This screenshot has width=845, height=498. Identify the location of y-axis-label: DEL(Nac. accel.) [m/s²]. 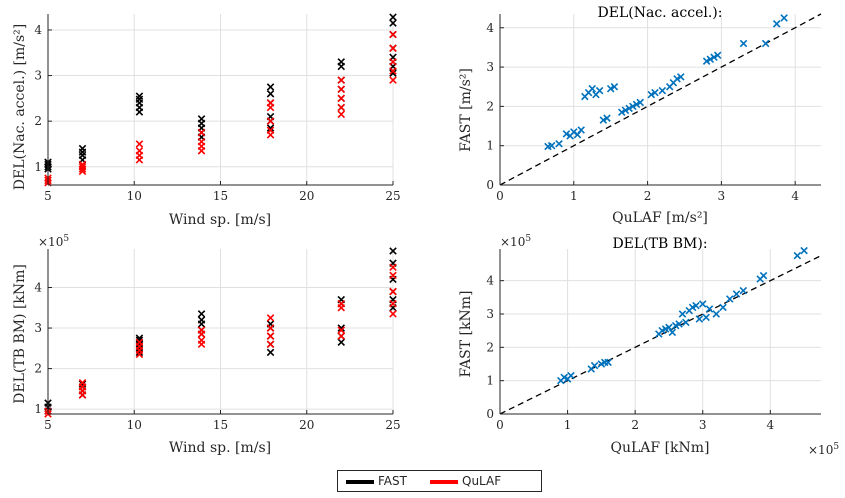
(20, 107).